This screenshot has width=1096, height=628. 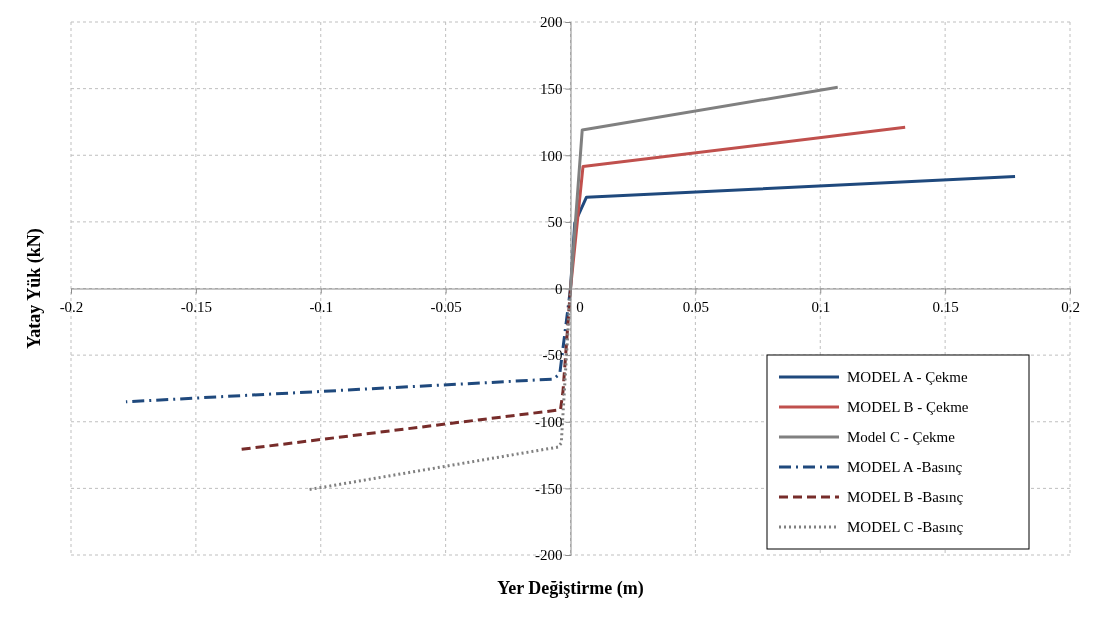 I want to click on legend-label: MODEL C -Basınç, so click(x=905, y=527).